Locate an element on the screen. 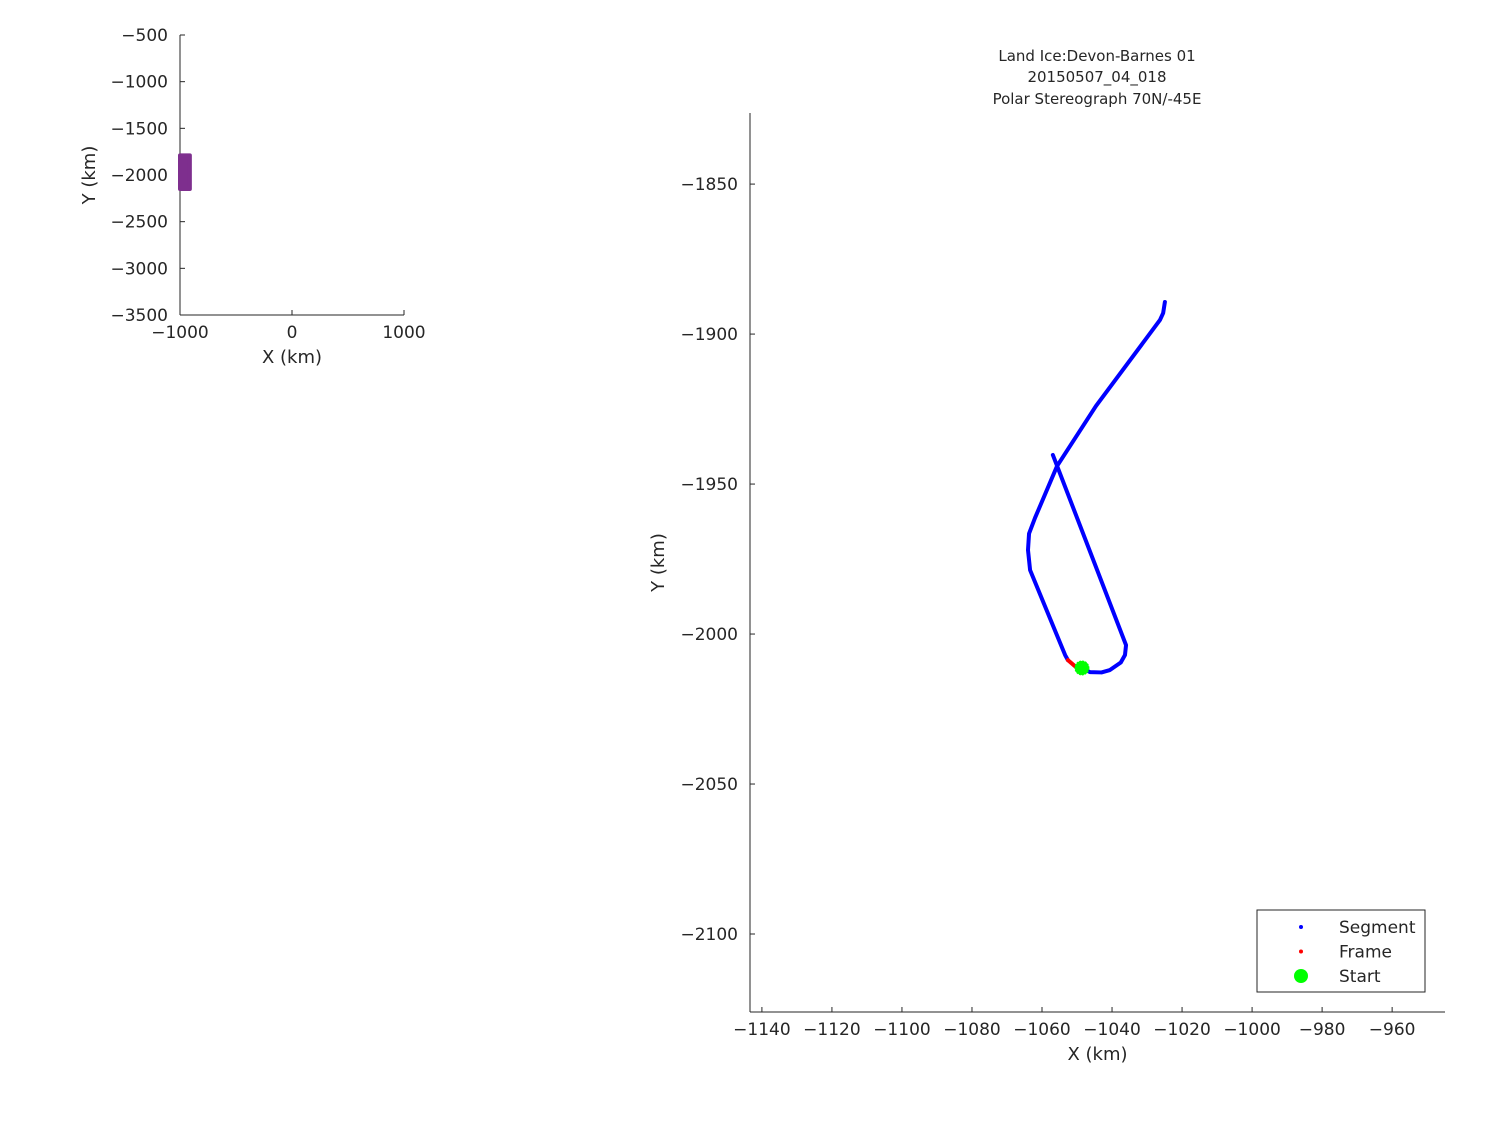  x-tick-label: −960 is located at coordinates (1392, 1030).